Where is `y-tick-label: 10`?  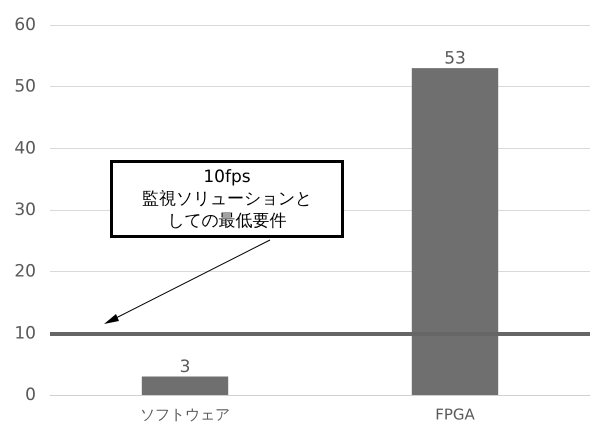
y-tick-label: 10 is located at coordinates (25, 333).